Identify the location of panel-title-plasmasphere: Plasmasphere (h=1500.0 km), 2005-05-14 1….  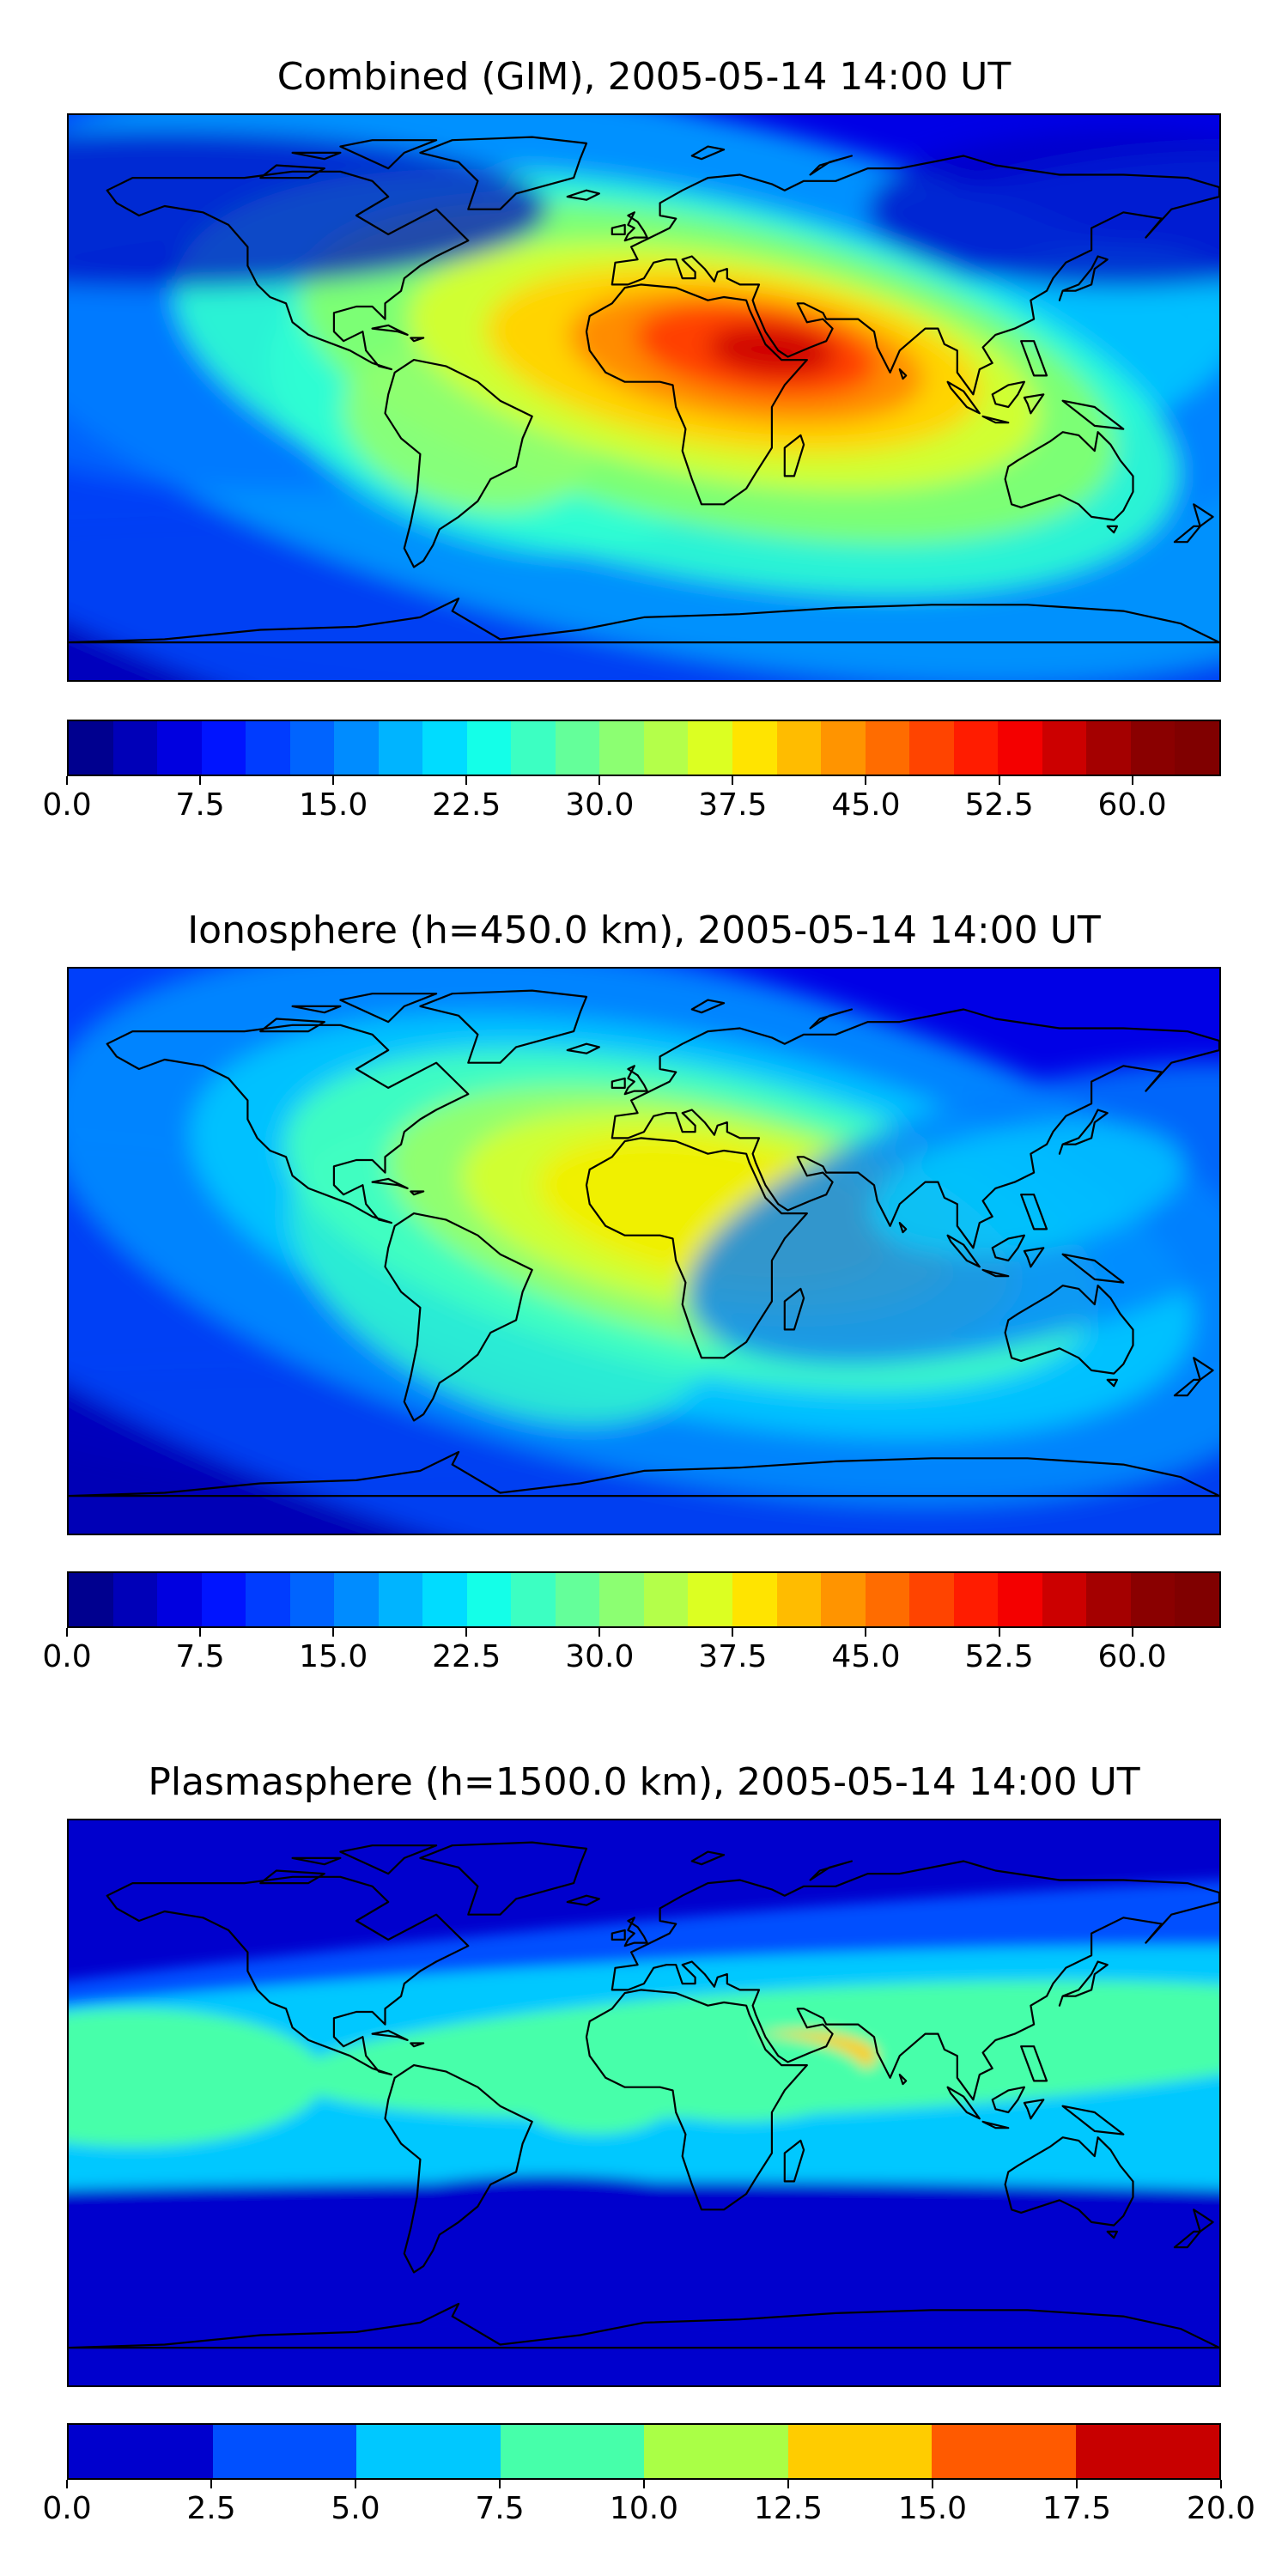
(644, 1782).